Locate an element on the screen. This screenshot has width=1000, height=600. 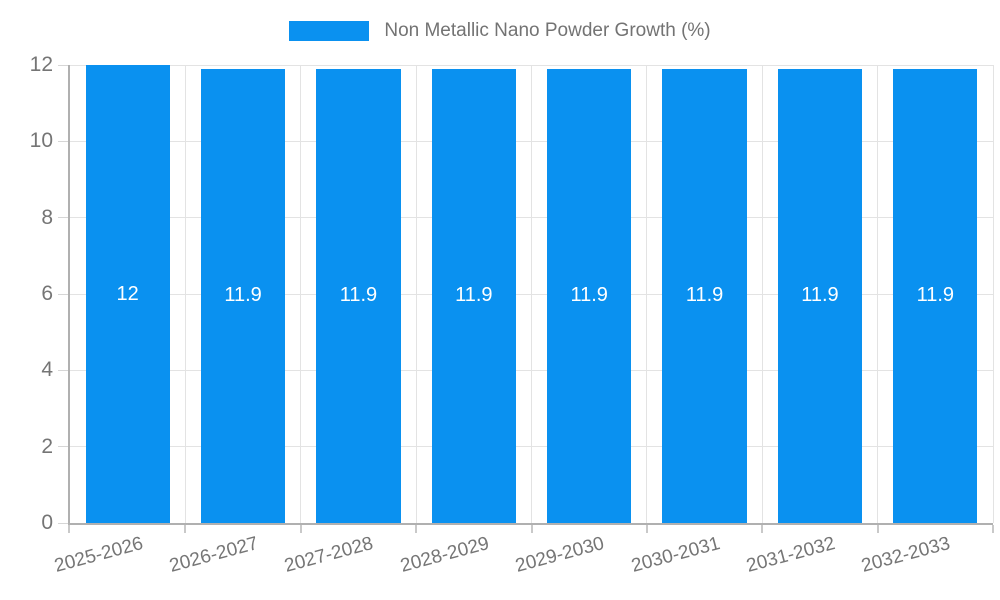
legend-label: Non Metallic Nano Powder Growth (%) is located at coordinates (547, 30).